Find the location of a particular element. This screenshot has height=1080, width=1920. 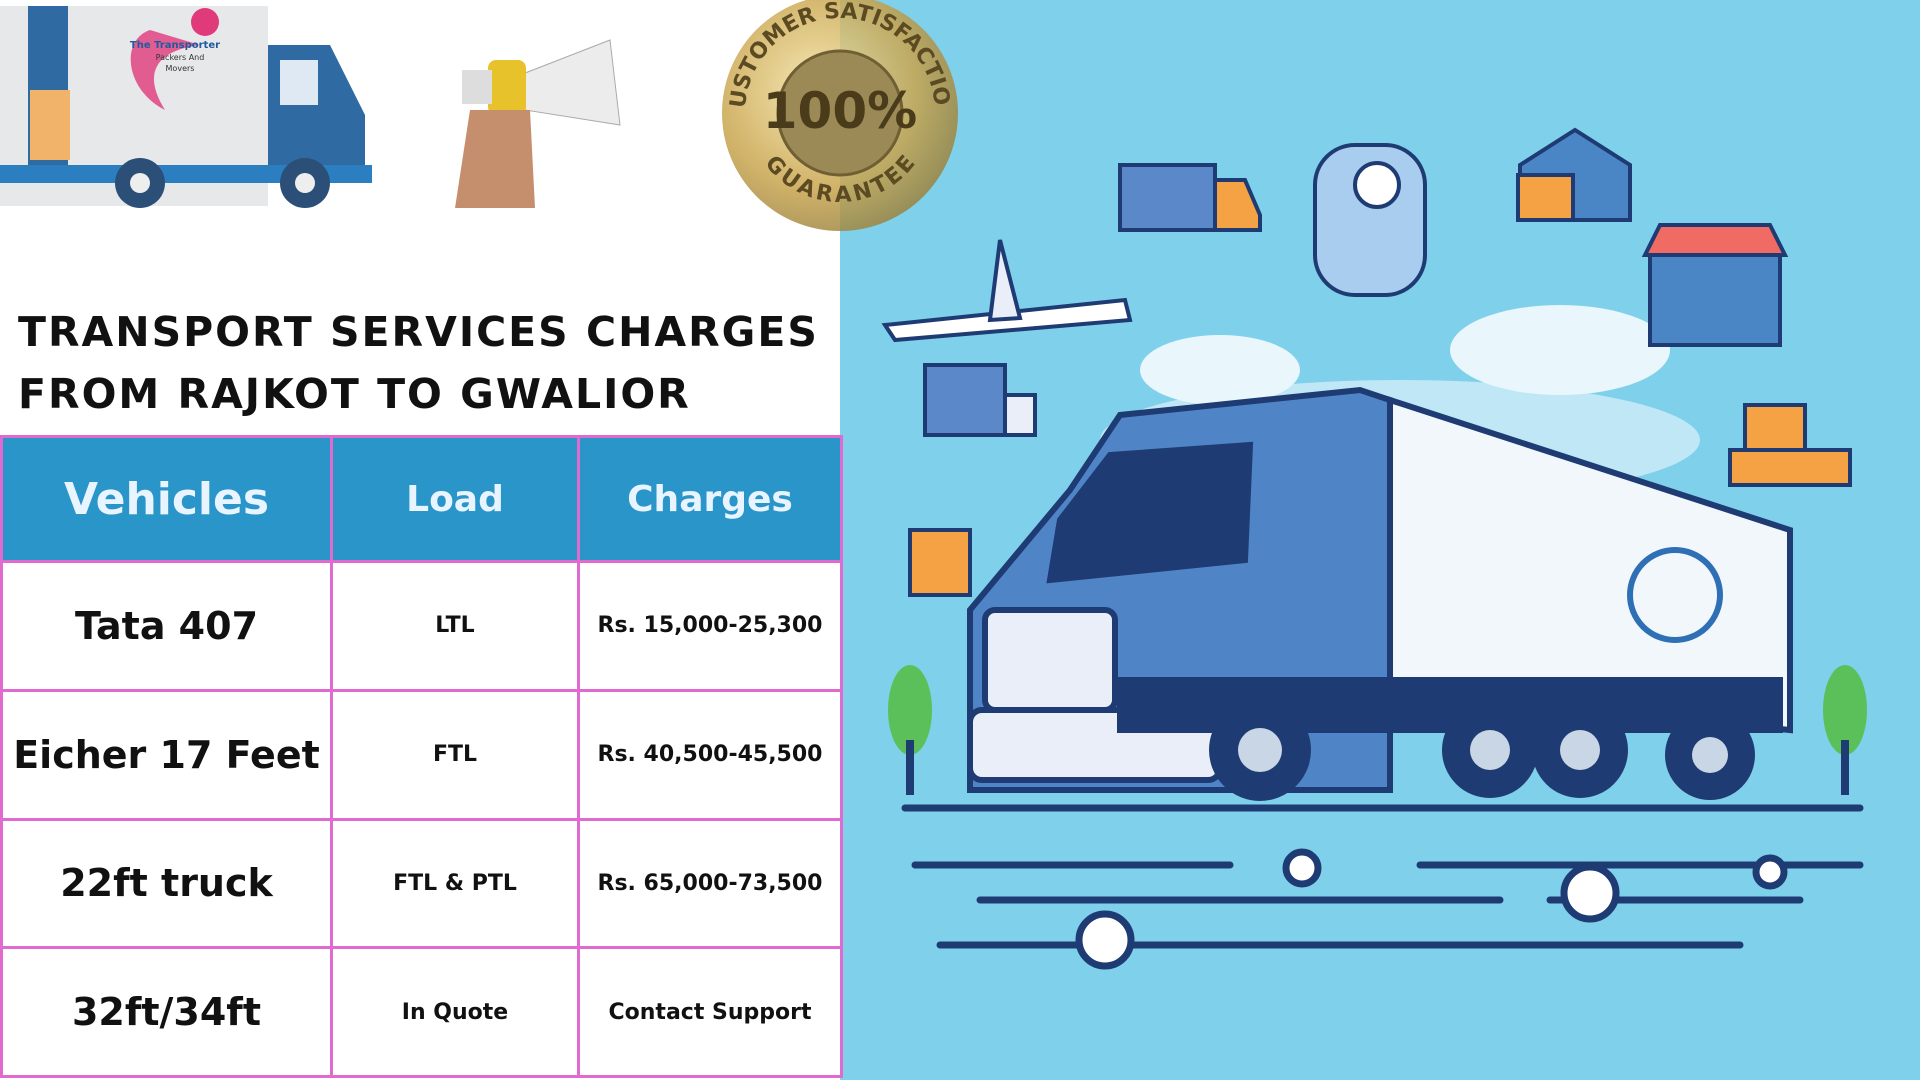

header-row: Vehicles Load Charges is located at coordinates (421, 499).